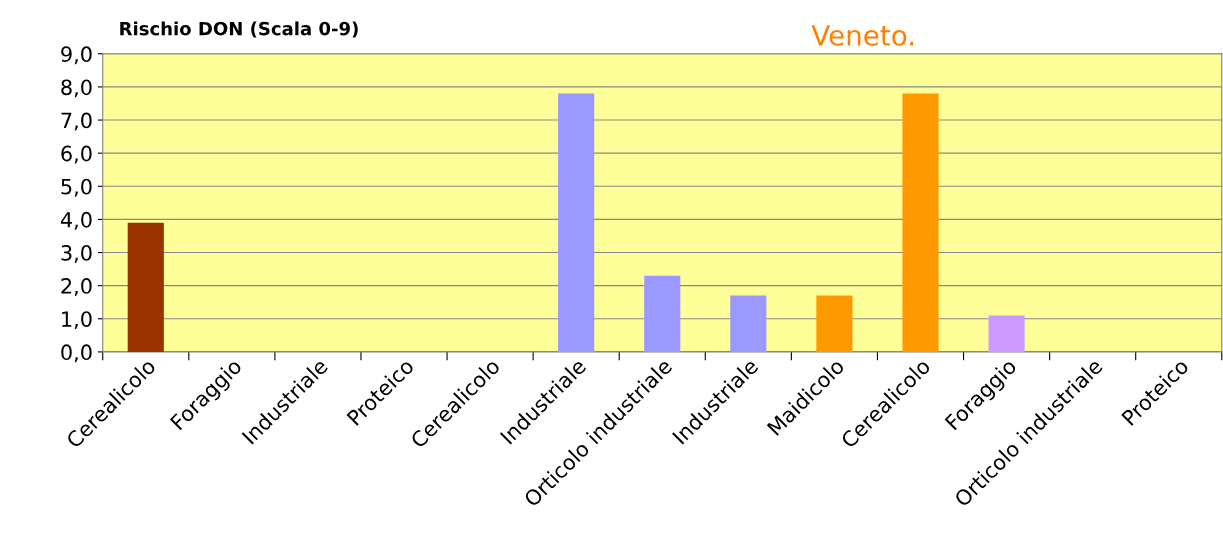 This screenshot has height=549, width=1223. I want to click on y-tick-label: 9,0, so click(76, 55).